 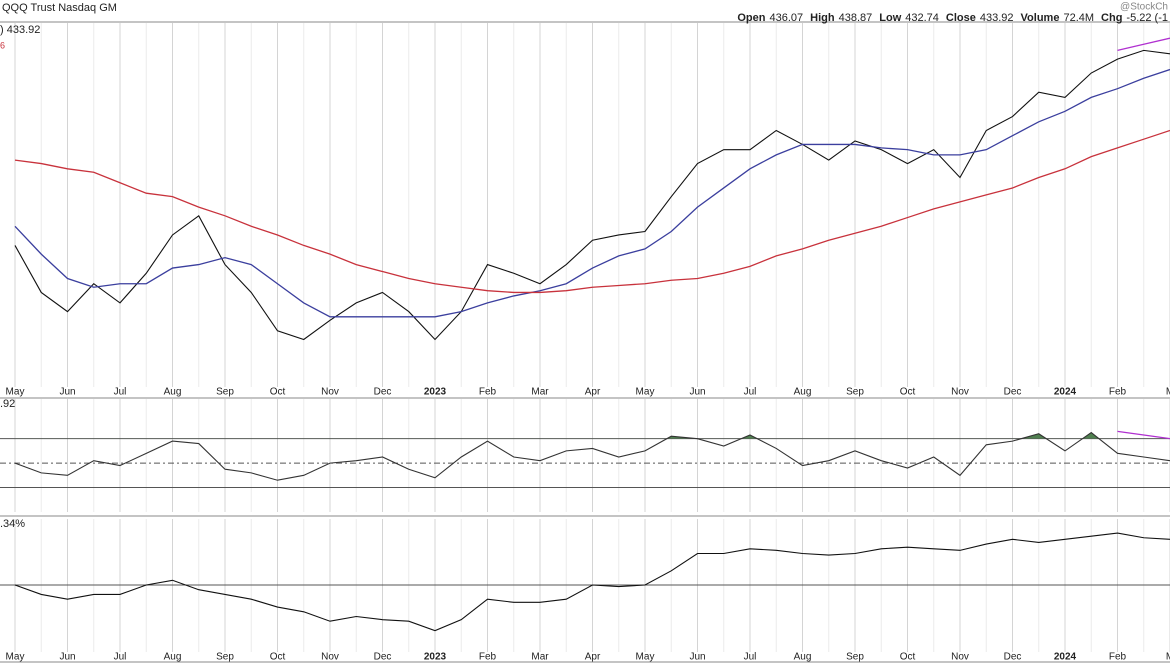 I want to click on quote-label: Chg, so click(x=1111, y=18).